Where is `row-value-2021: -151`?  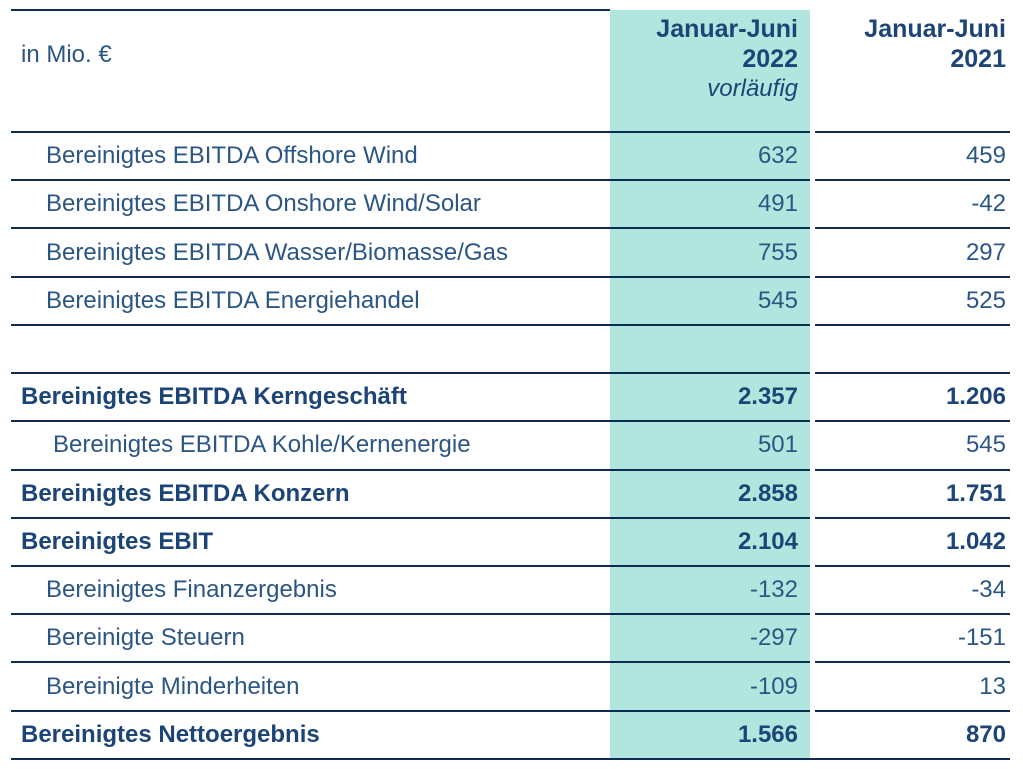 row-value-2021: -151 is located at coordinates (912, 637).